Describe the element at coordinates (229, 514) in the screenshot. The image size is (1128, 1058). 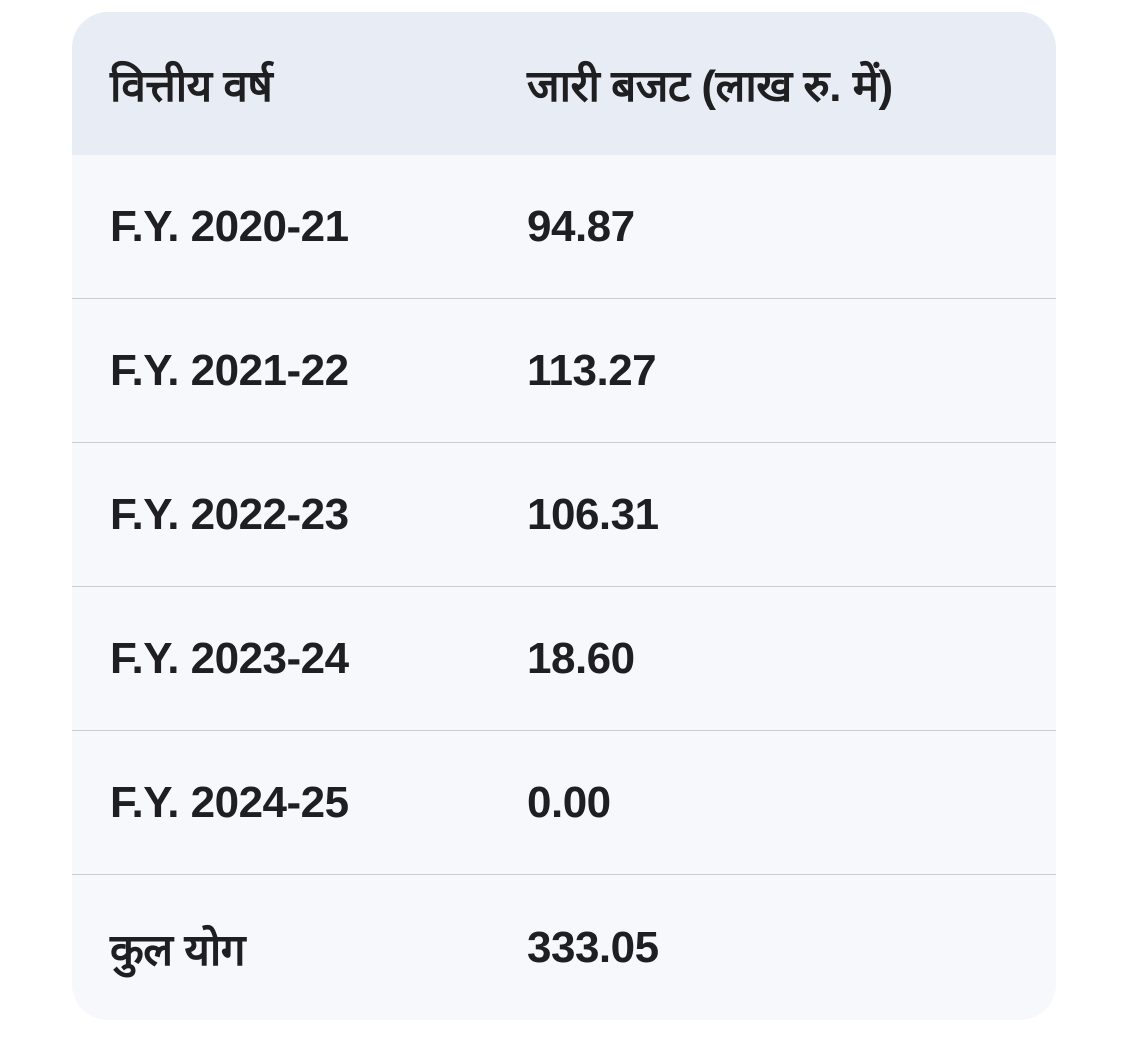
I see `year-cell: F.Y. 2022-23` at that location.